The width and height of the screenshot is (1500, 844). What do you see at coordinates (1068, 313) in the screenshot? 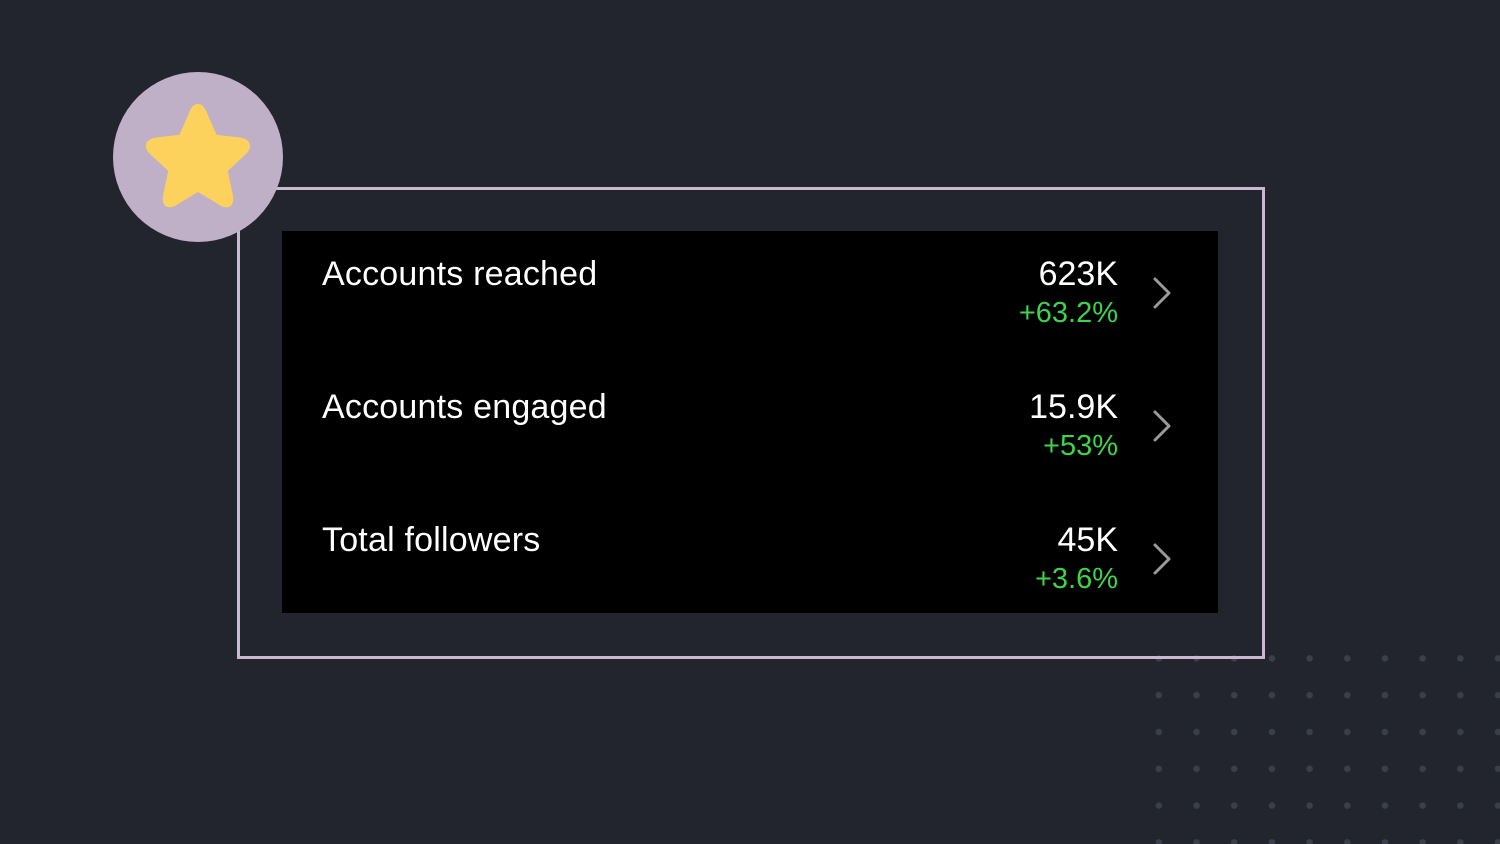
I see `metric-change: +63.2%` at bounding box center [1068, 313].